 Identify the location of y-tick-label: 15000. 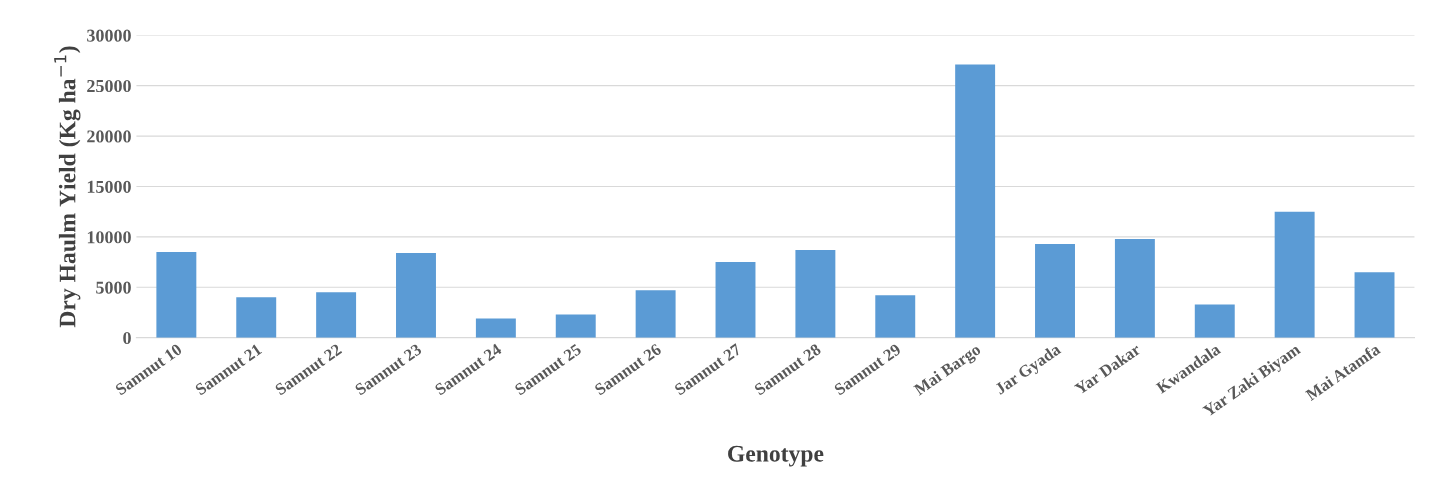
(109, 186).